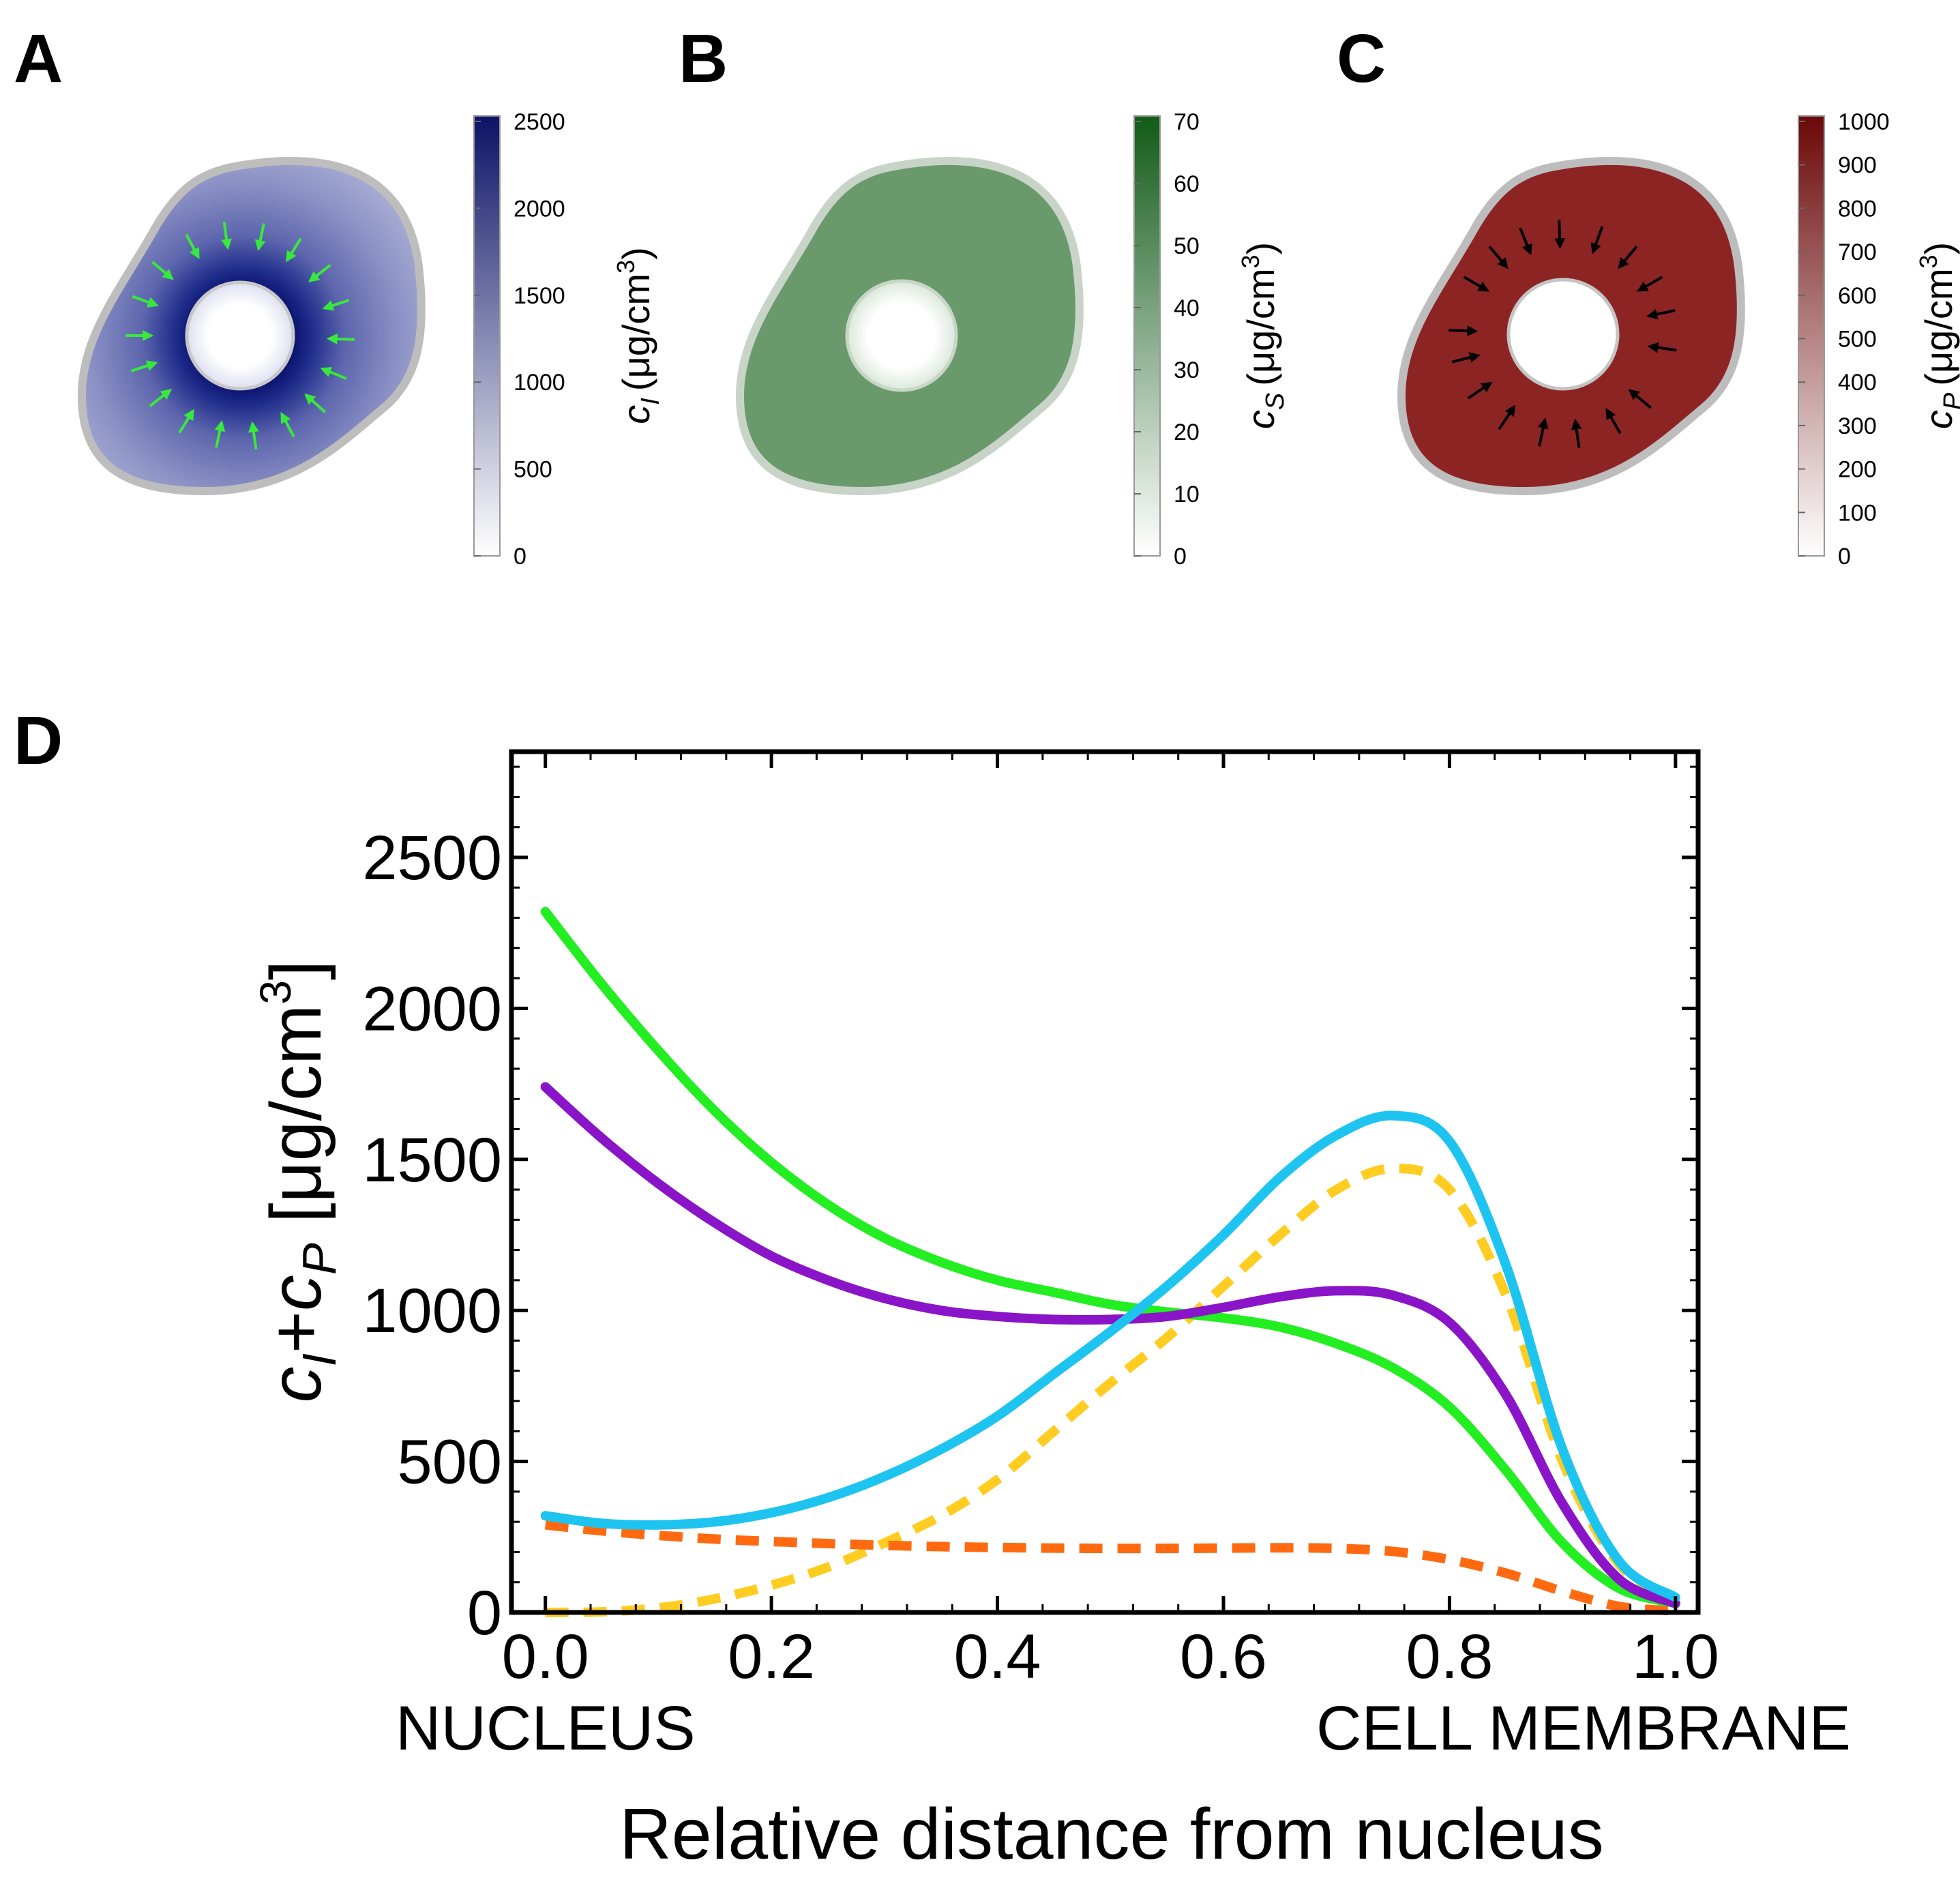 This screenshot has height=1903, width=1960. I want to click on y-axis-title: cI+cP [μg/cm3], so click(298, 1181).